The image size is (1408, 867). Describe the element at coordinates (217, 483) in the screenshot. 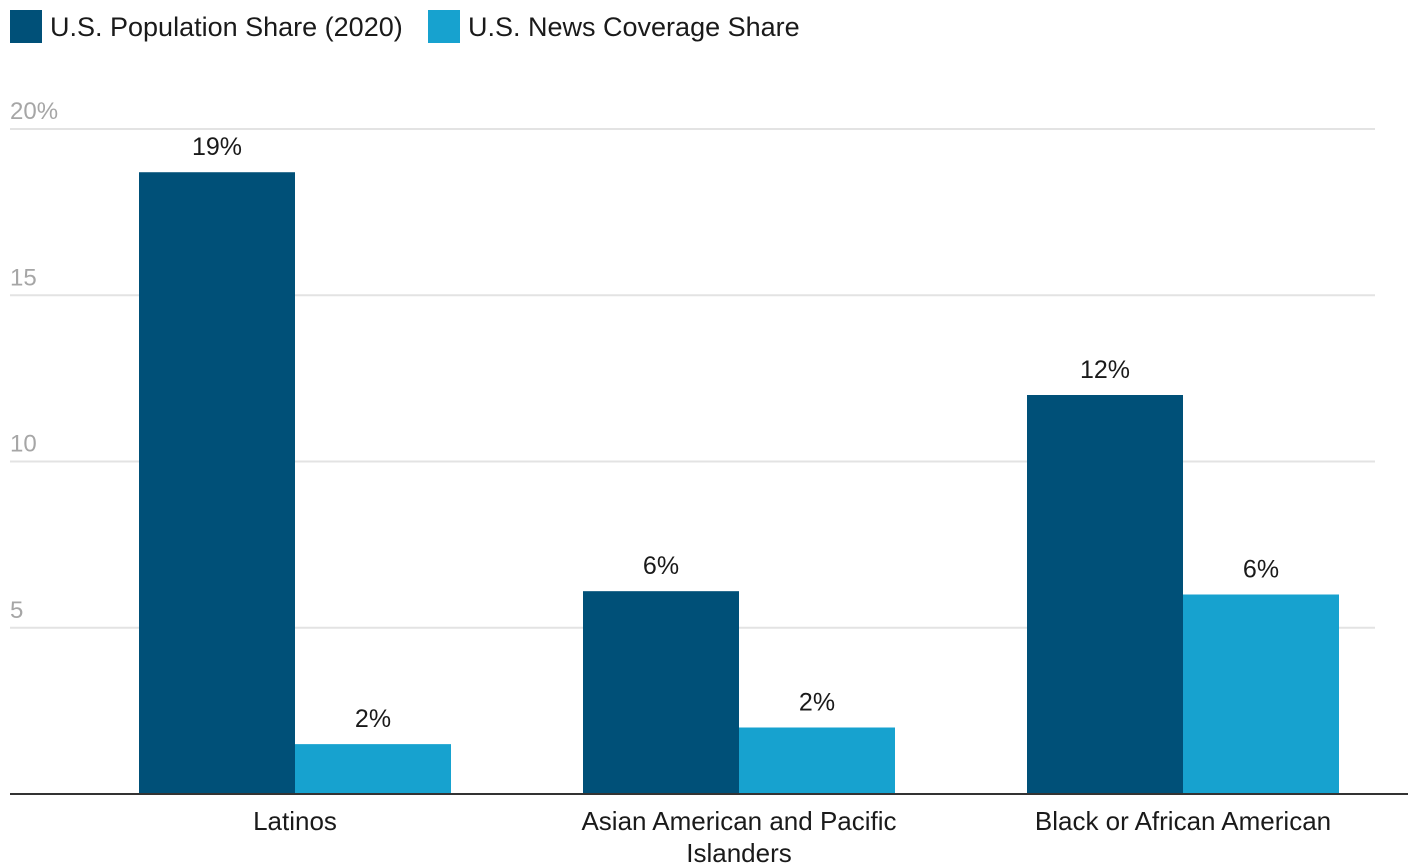

I see `bar-series1-cat1` at that location.